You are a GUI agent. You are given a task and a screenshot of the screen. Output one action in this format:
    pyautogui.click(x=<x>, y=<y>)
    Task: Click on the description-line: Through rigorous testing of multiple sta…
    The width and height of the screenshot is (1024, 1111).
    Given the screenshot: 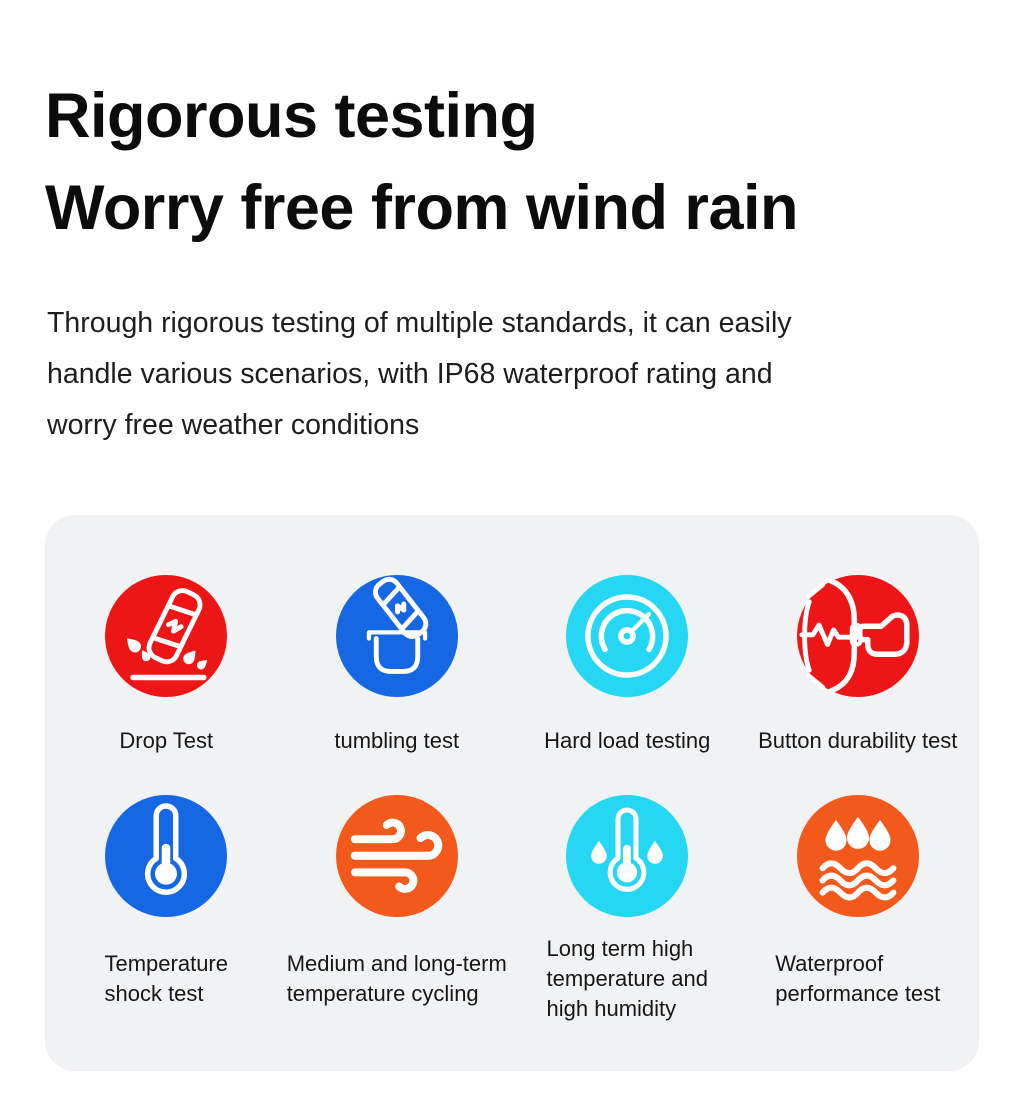 What is the action you would take?
    pyautogui.click(x=419, y=323)
    